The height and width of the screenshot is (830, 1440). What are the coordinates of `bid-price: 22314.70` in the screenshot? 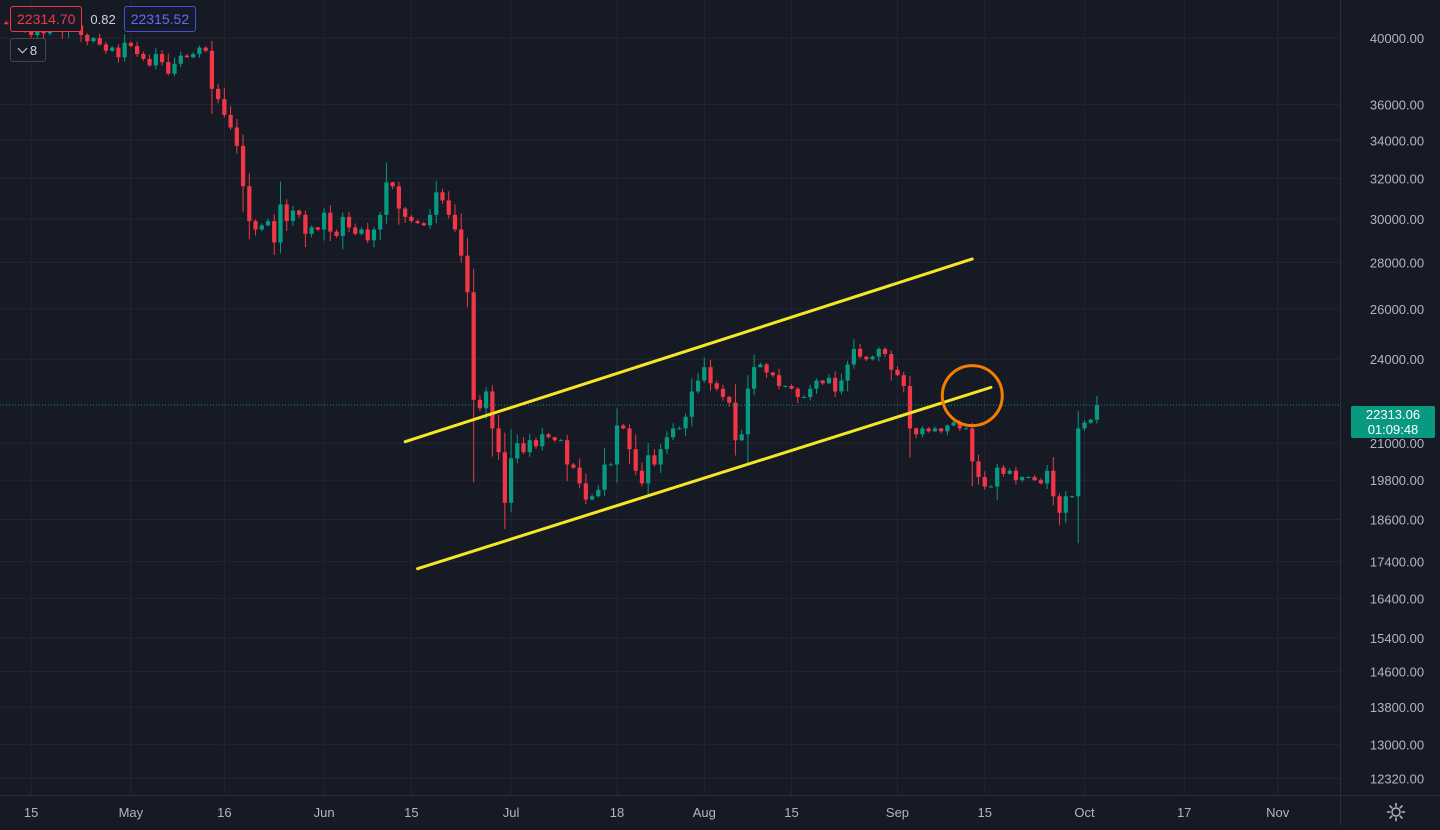 It's located at (46, 19).